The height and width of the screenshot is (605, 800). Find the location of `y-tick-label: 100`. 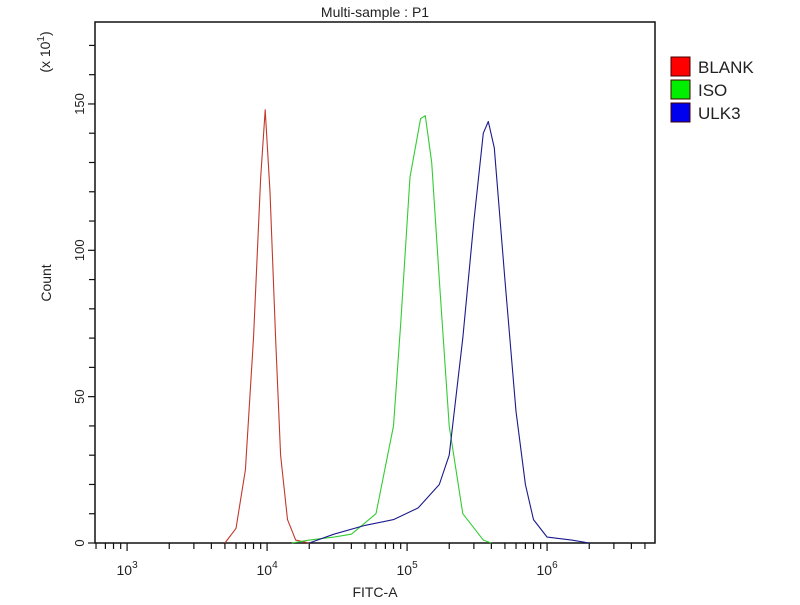

y-tick-label: 100 is located at coordinates (79, 250).